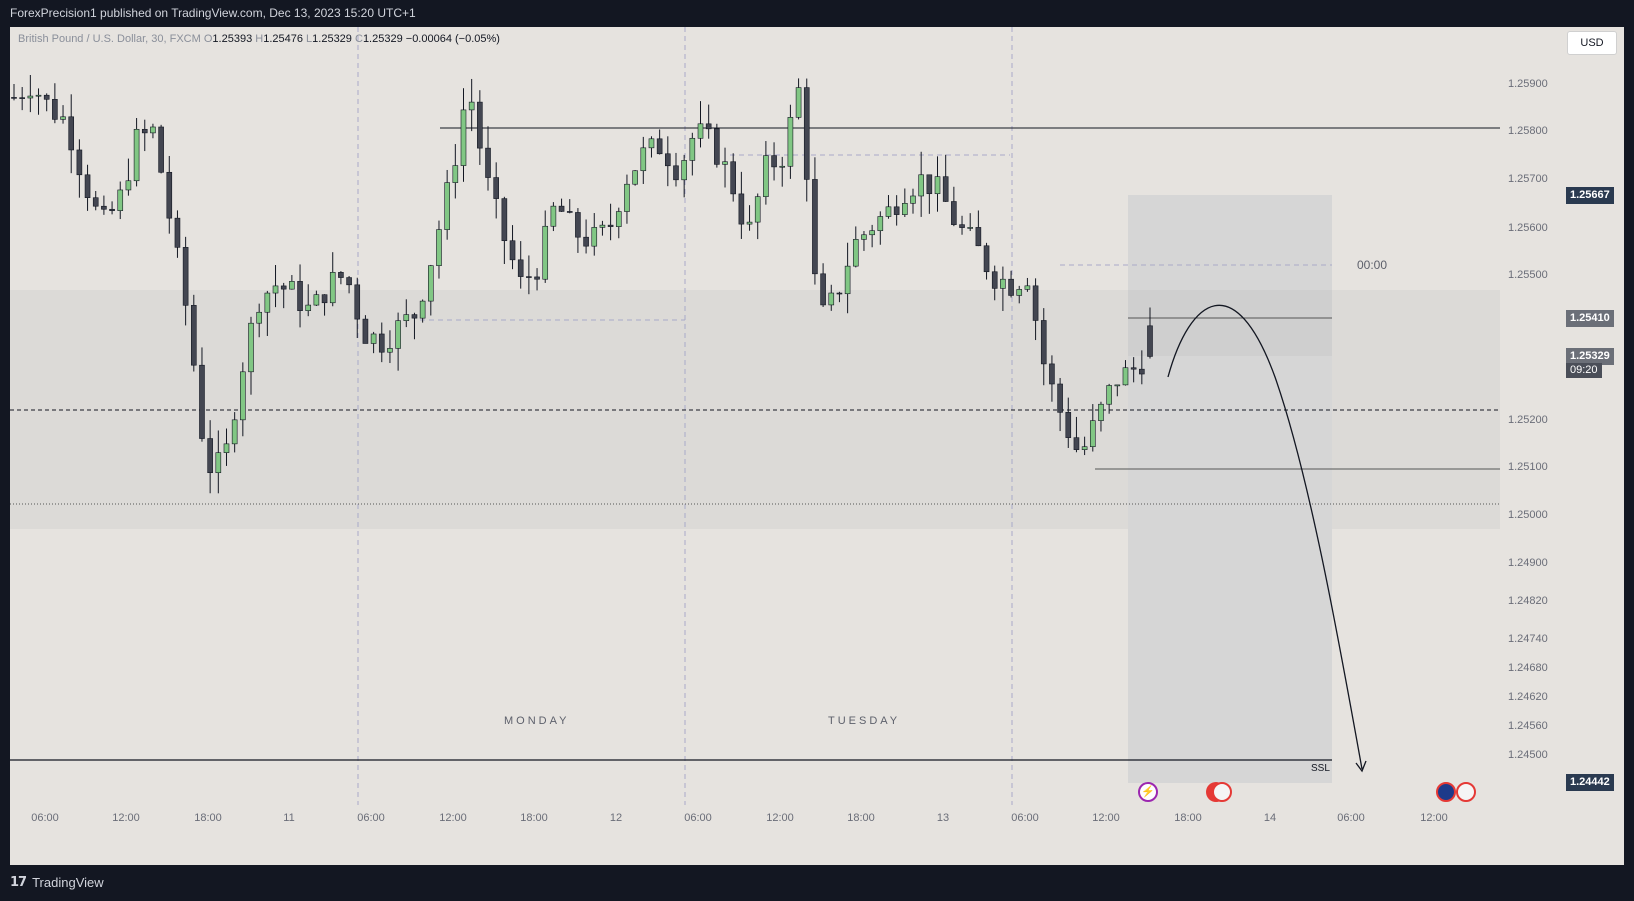 The width and height of the screenshot is (1634, 901). Describe the element at coordinates (232, 39) in the screenshot. I see `legend-open: 1.25393` at that location.